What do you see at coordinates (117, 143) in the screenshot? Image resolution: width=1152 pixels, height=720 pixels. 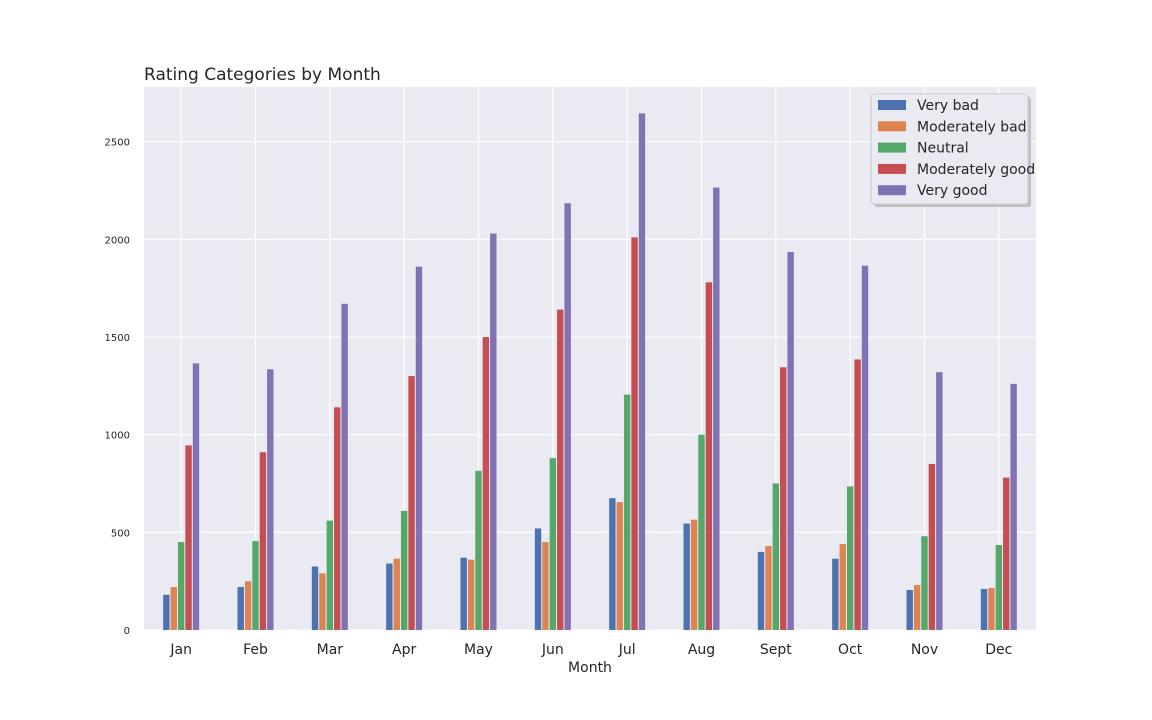 I see `y-tick-label: 2500` at bounding box center [117, 143].